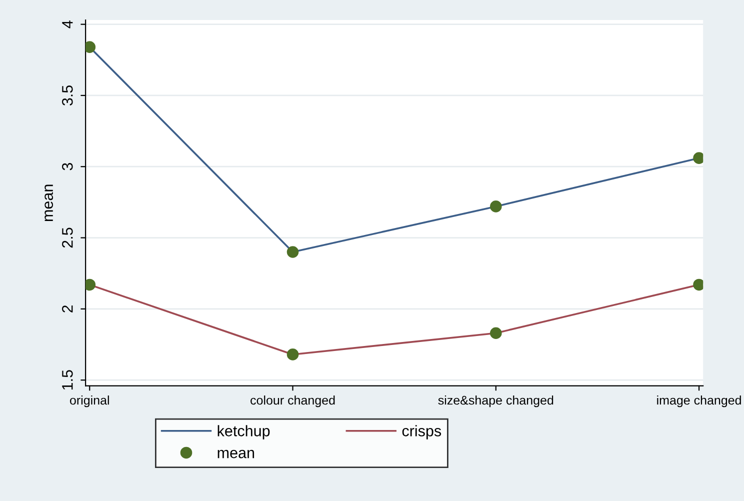  I want to click on y-tick-label: 3.5, so click(67, 95).